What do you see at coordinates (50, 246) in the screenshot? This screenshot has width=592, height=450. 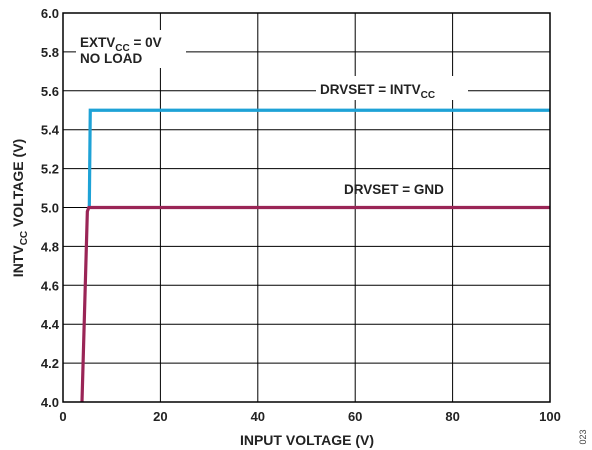 I see `y-tick-label: 4.8` at bounding box center [50, 246].